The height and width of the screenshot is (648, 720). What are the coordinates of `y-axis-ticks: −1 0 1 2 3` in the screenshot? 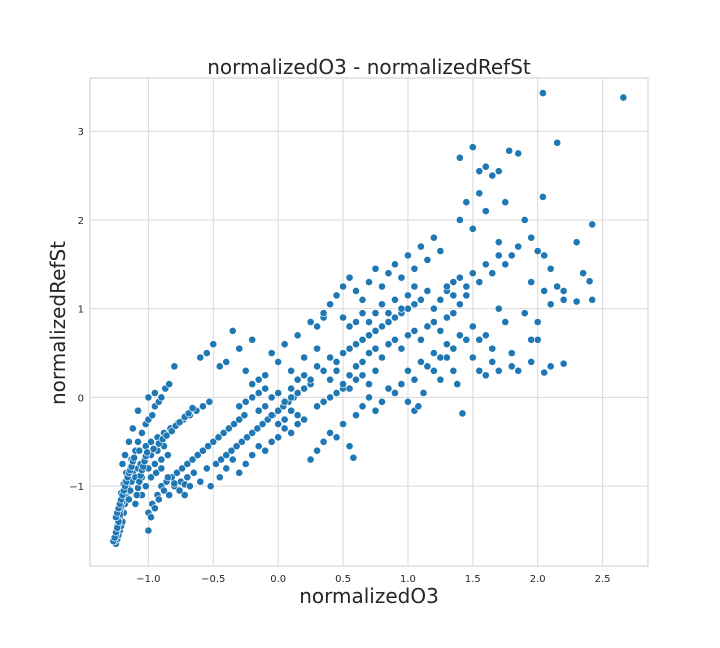 It's located at (76, 310).